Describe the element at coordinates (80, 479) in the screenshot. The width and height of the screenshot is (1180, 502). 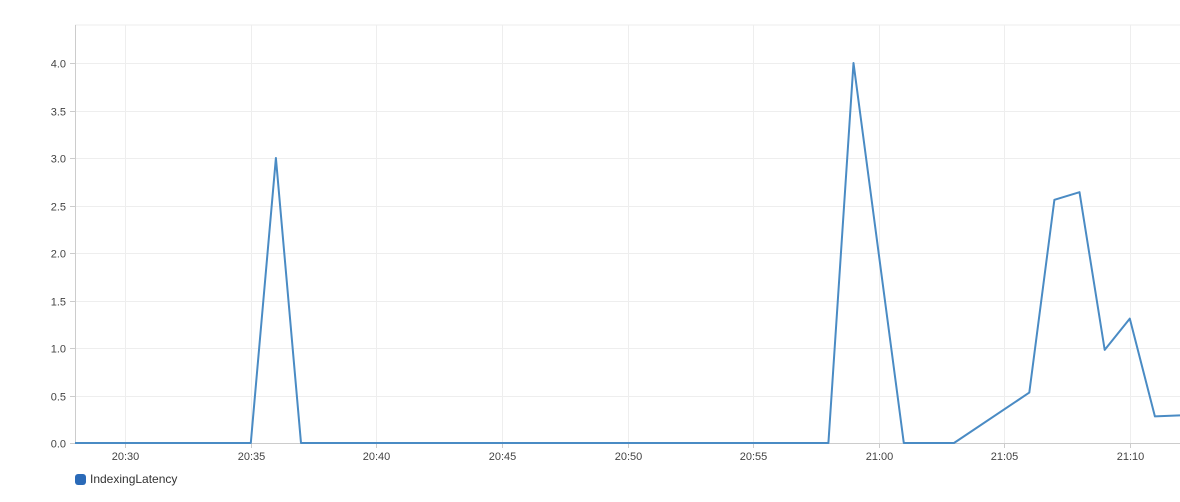
I see `legend-swatch` at that location.